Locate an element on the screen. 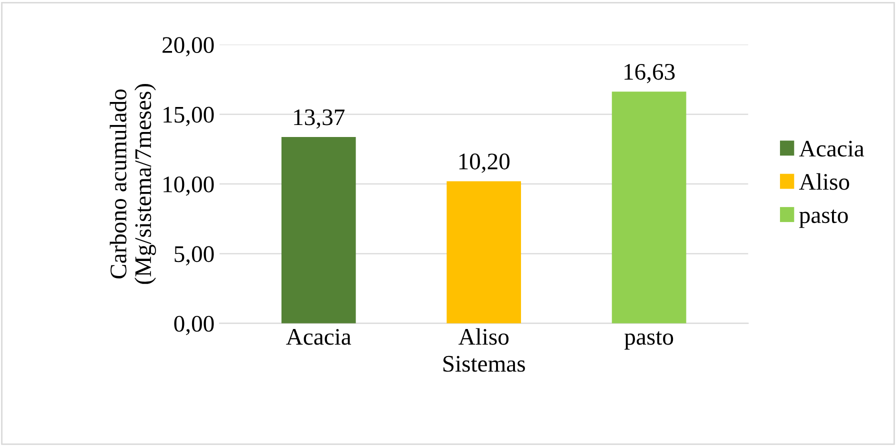 Image resolution: width=896 pixels, height=446 pixels. data-label: 13,37 is located at coordinates (319, 119).